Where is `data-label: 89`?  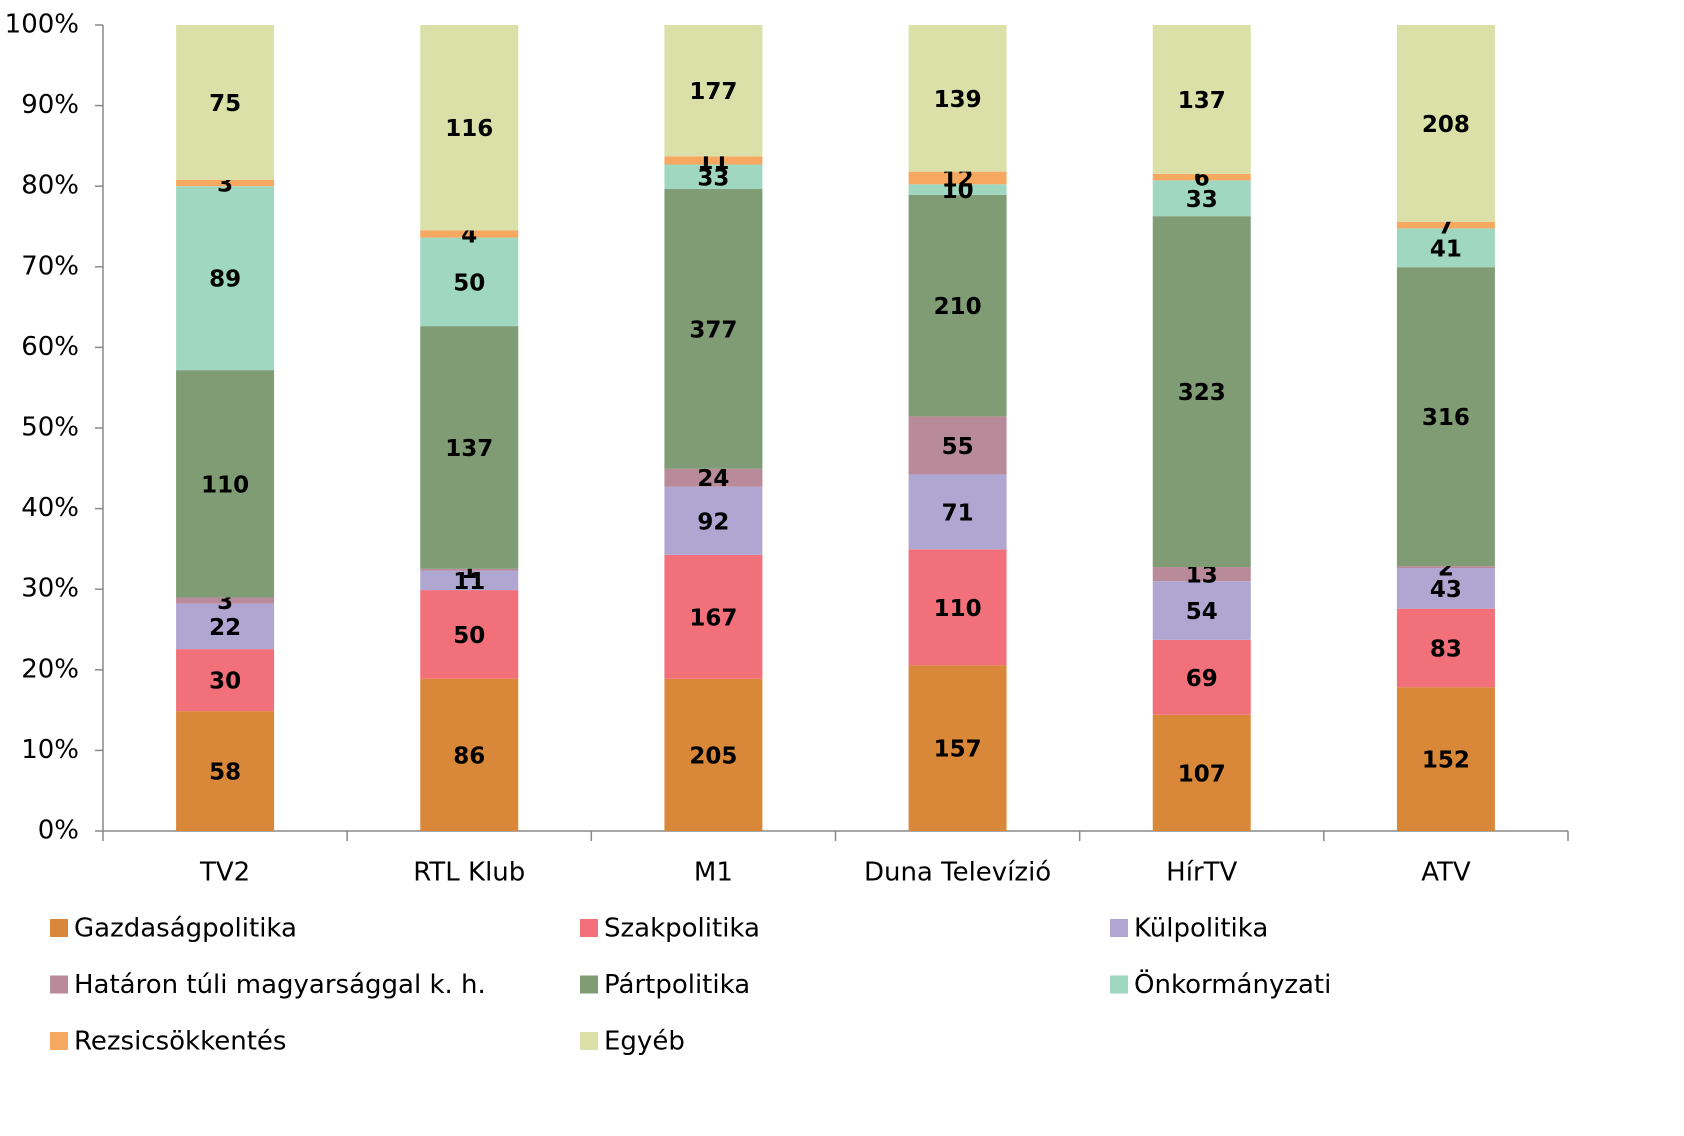 data-label: 89 is located at coordinates (225, 280).